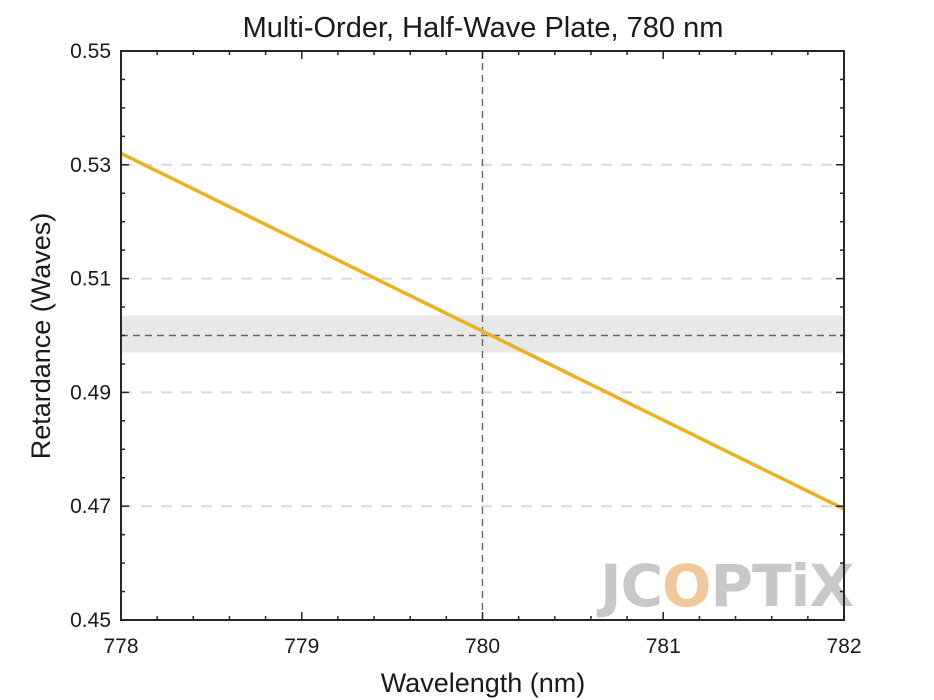 This screenshot has width=934, height=700. Describe the element at coordinates (663, 646) in the screenshot. I see `x-tick-label-781: 781` at that location.